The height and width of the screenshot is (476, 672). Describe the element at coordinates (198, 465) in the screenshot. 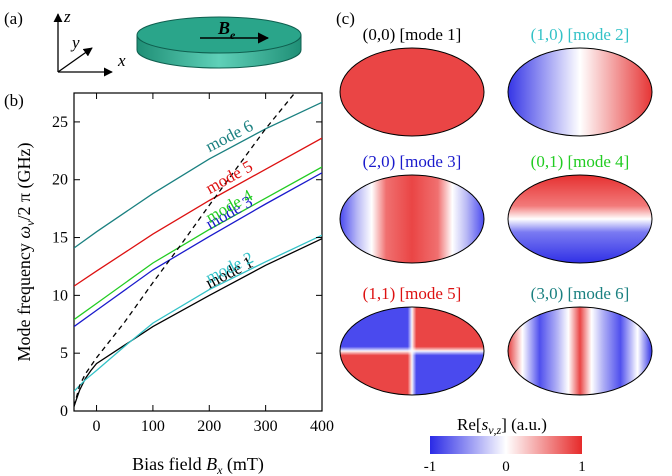

I see `x-axis-title: Bias field Bx (mT)` at that location.